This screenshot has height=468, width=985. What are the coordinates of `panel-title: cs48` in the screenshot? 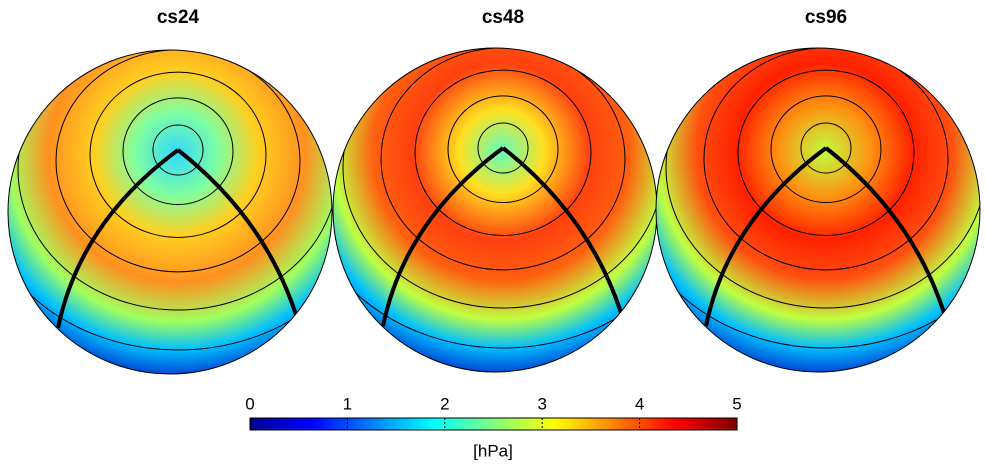 It's located at (503, 17).